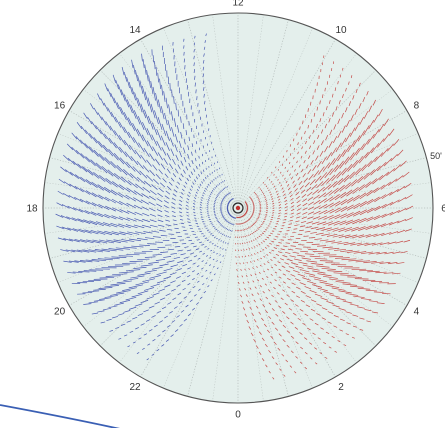 The height and width of the screenshot is (428, 445). Describe the element at coordinates (417, 106) in the screenshot. I see `hour-tick-label: 8` at that location.